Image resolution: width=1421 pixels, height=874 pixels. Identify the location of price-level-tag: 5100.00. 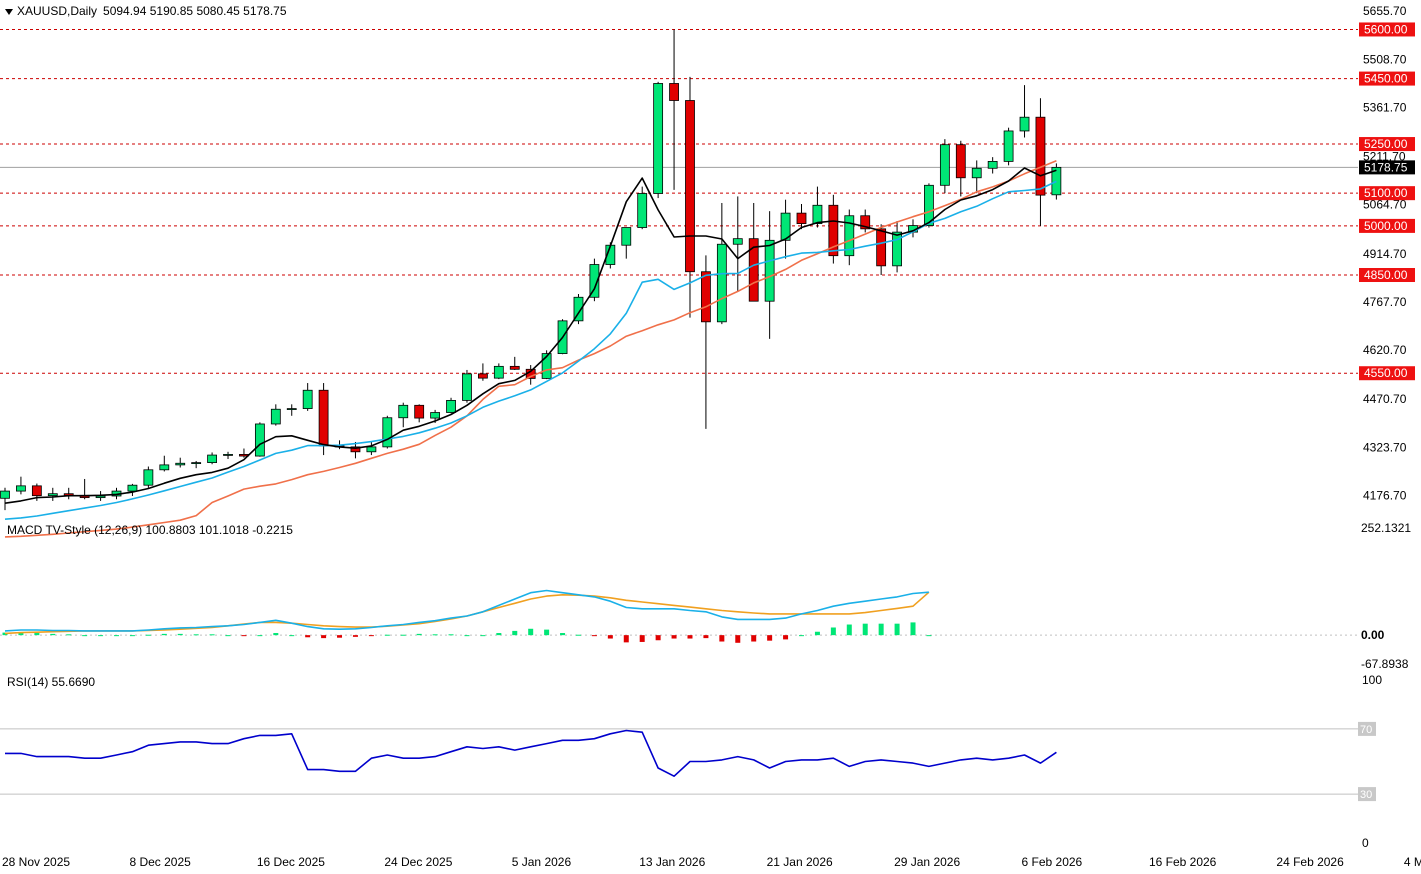
(1387, 193).